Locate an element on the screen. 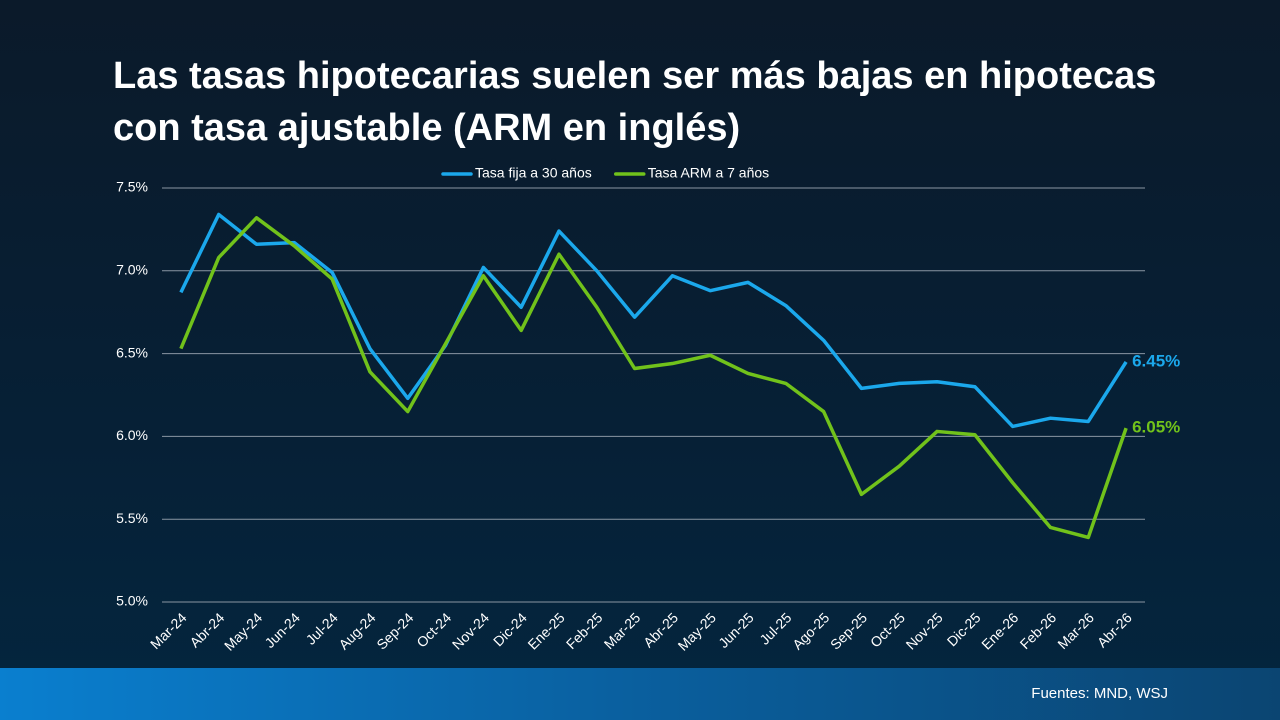 The image size is (1280, 720). y-tick-label: 7.5% is located at coordinates (132, 187).